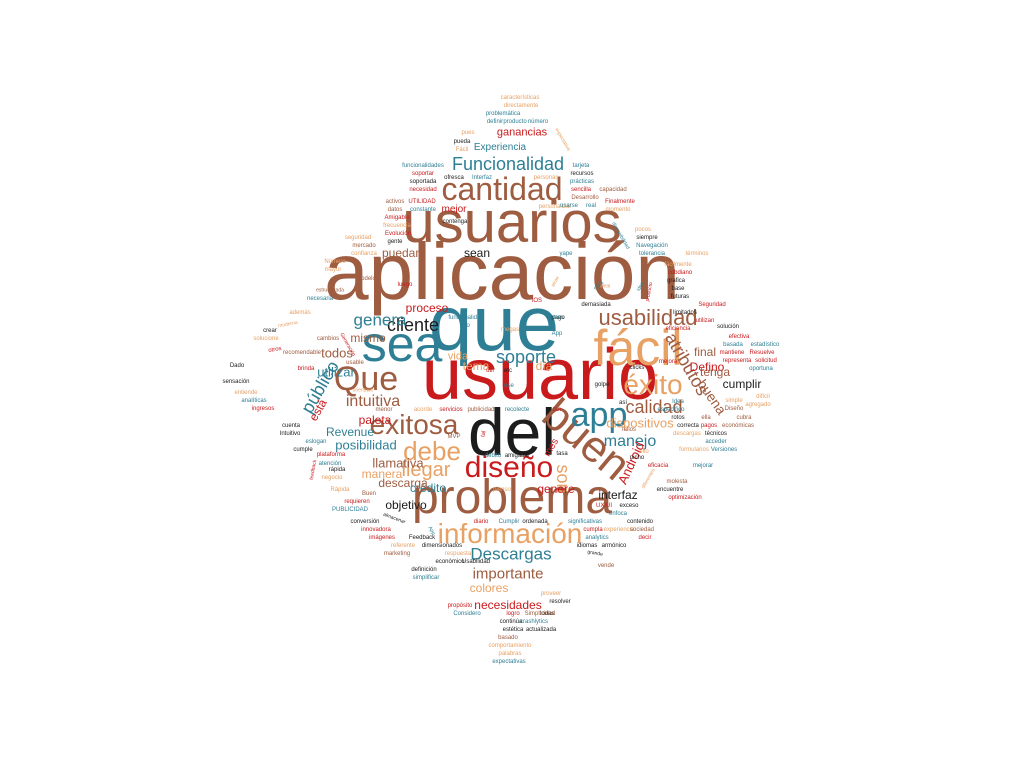 This screenshot has height=768, width=1024. I want to click on word-llegar: llegar, so click(426, 470).